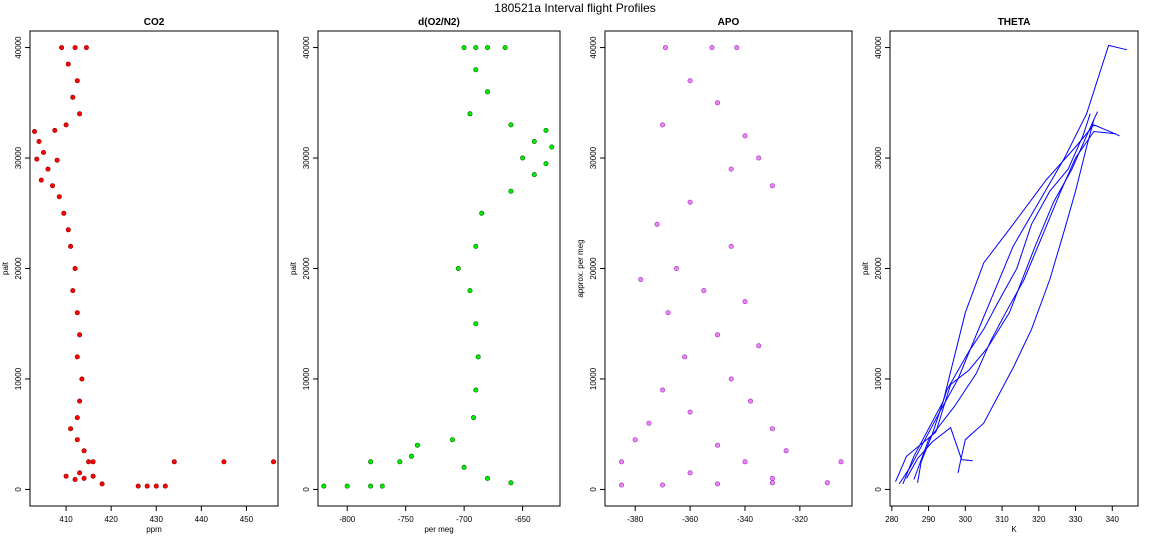 Image resolution: width=1150 pixels, height=550 pixels. Describe the element at coordinates (574, 8) in the screenshot. I see `figure-title: 180521a Interval flight Profiles` at that location.